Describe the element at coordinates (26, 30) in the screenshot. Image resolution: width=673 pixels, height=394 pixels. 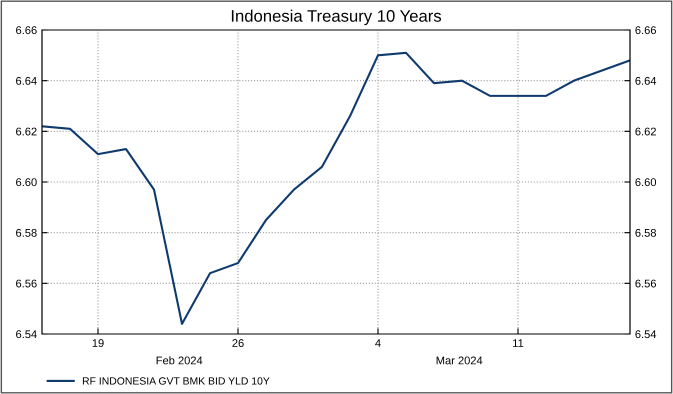
I see `y-tick-label: 6.66` at that location.